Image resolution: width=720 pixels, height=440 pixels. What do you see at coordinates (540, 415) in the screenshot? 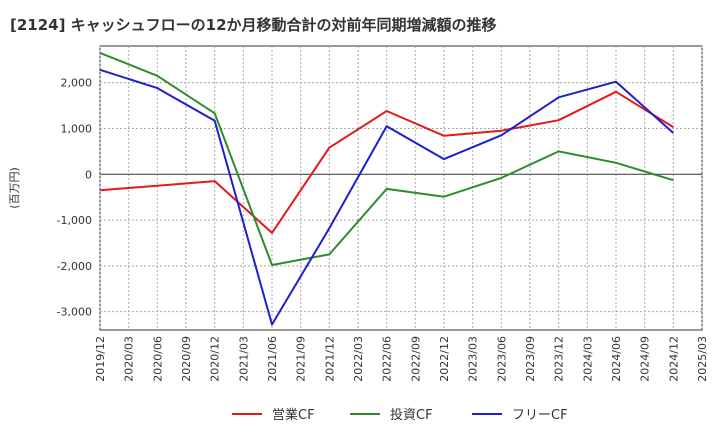
I see `legend-label: フリーCF` at bounding box center [540, 415].